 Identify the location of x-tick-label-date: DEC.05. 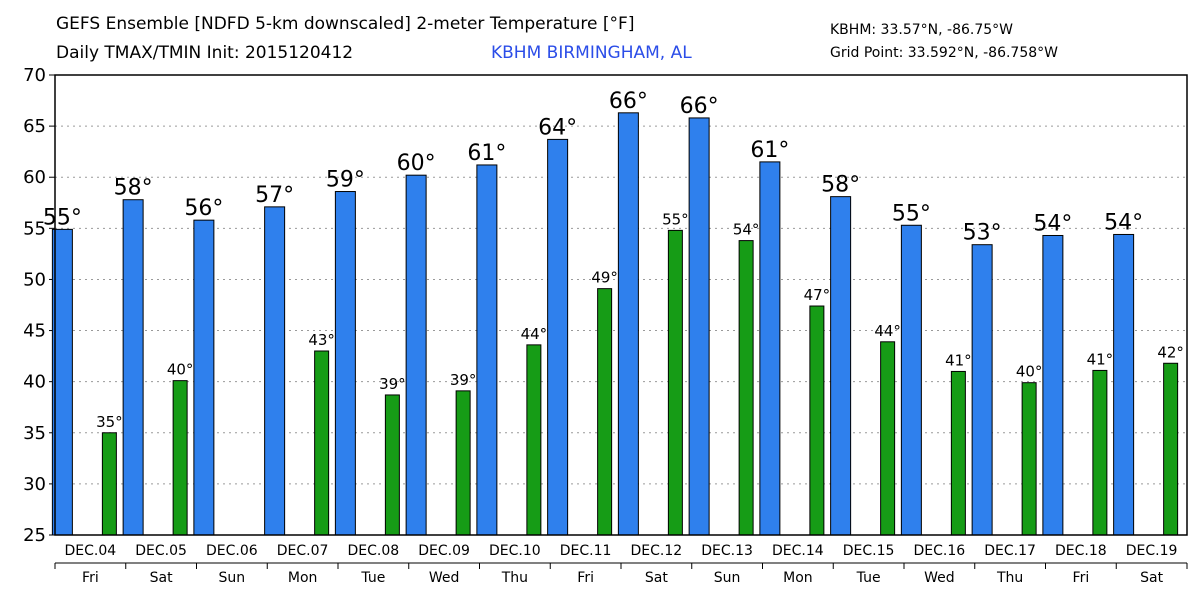
(161, 551).